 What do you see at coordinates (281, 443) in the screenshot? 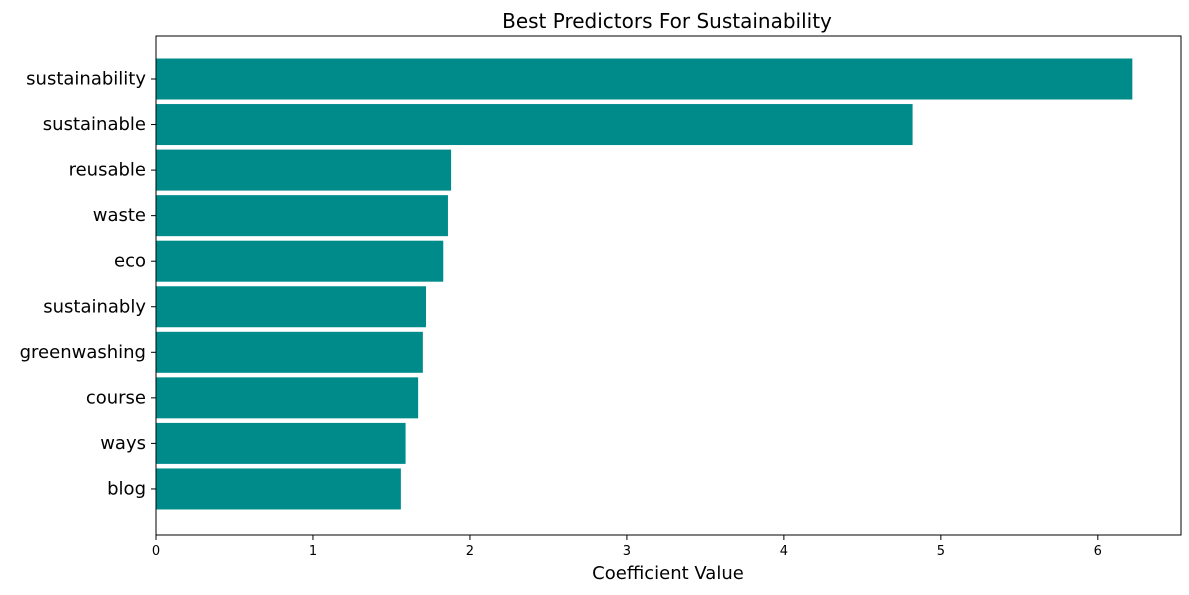
I see `bar-ways` at bounding box center [281, 443].